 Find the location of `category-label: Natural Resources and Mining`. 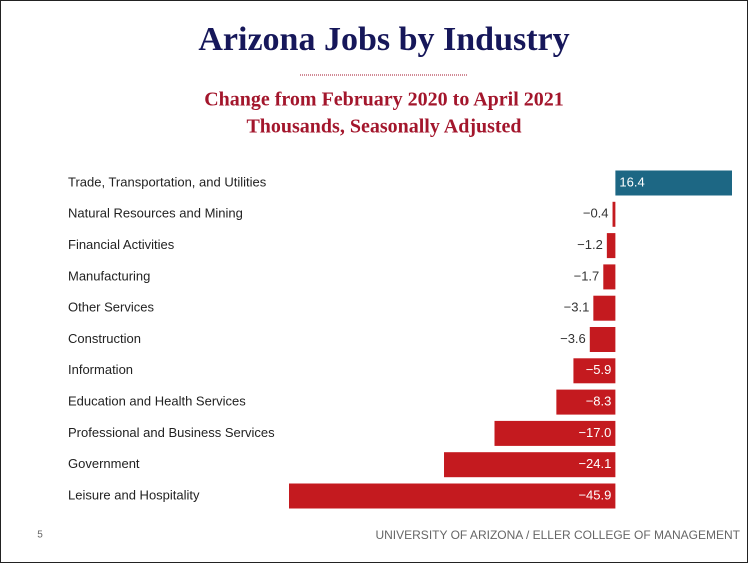

category-label: Natural Resources and Mining is located at coordinates (155, 213).